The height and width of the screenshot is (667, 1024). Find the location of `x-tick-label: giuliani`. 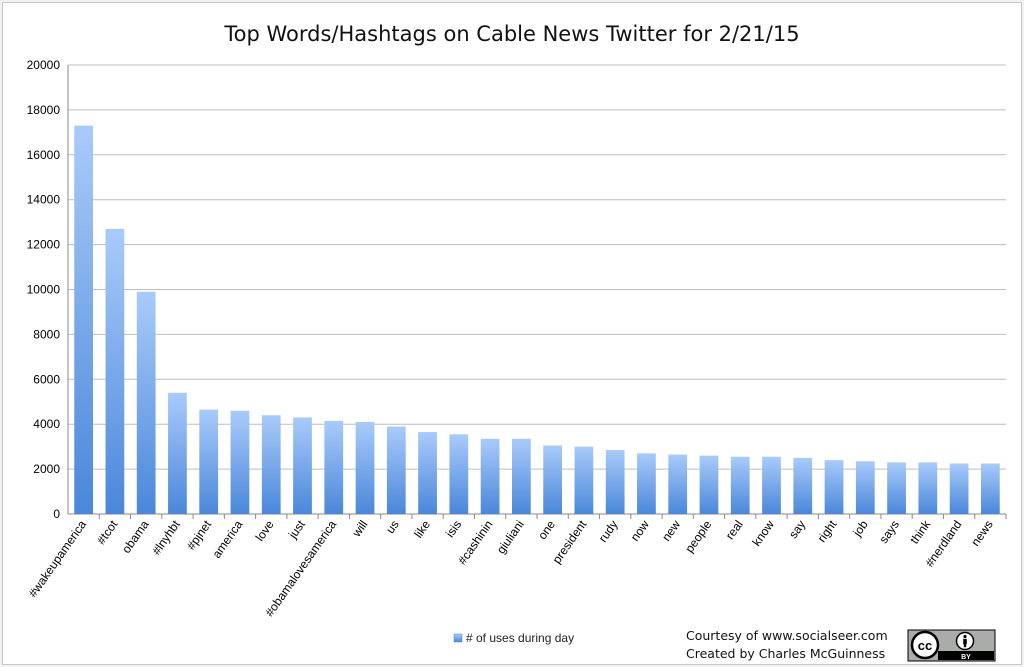

x-tick-label: giuliani is located at coordinates (510, 537).